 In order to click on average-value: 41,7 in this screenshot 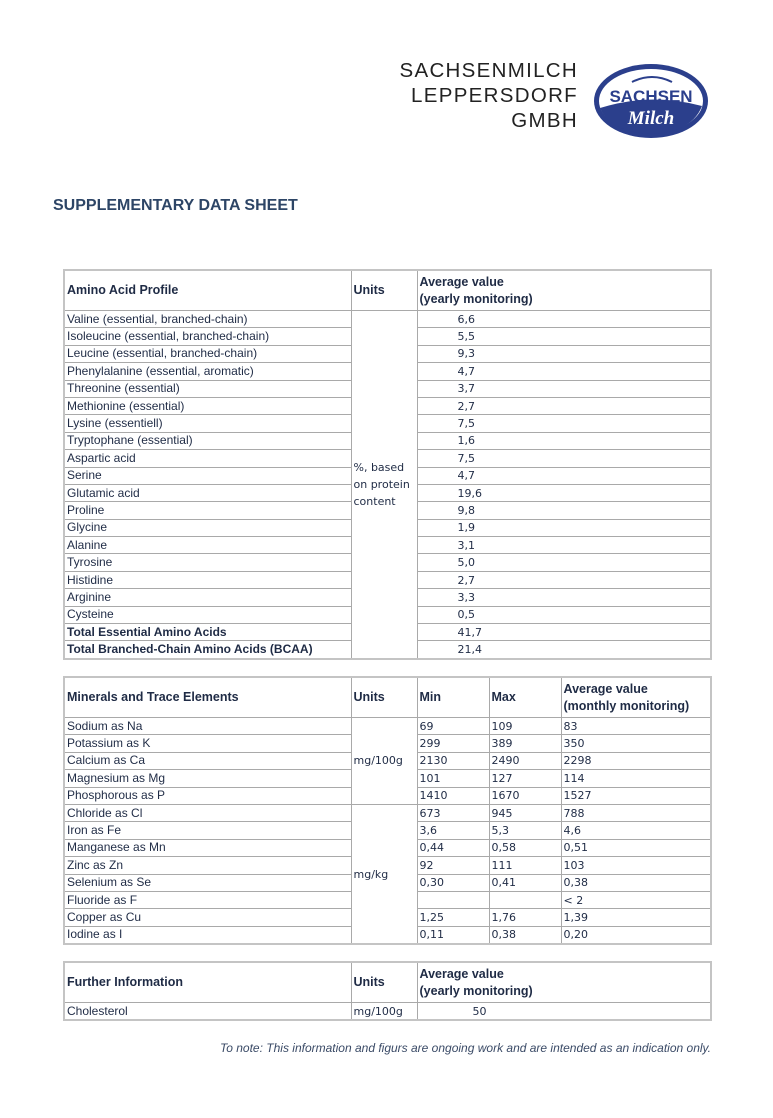, I will do `click(564, 632)`.